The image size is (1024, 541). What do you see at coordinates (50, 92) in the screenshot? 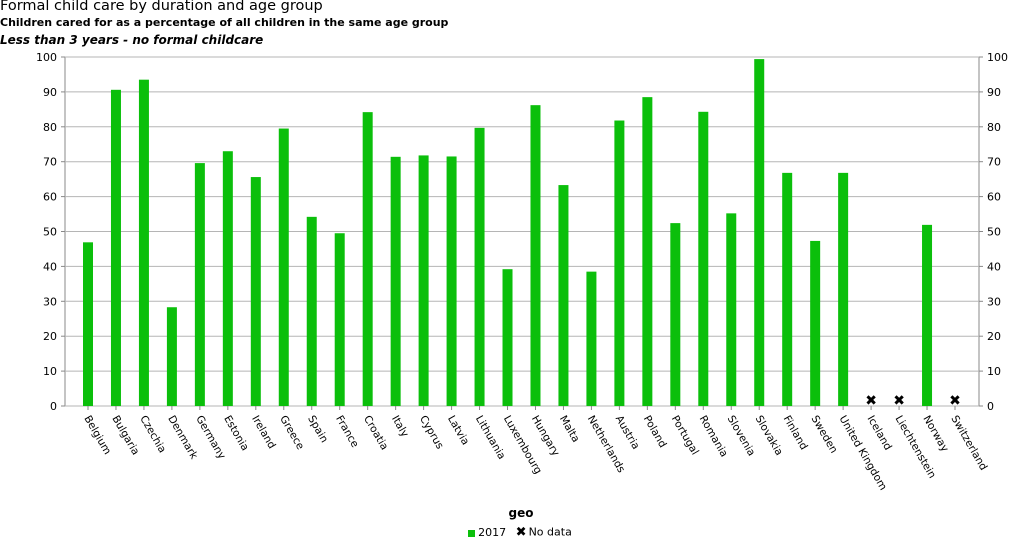
I see `y-tick-label-left: 90` at bounding box center [50, 92].